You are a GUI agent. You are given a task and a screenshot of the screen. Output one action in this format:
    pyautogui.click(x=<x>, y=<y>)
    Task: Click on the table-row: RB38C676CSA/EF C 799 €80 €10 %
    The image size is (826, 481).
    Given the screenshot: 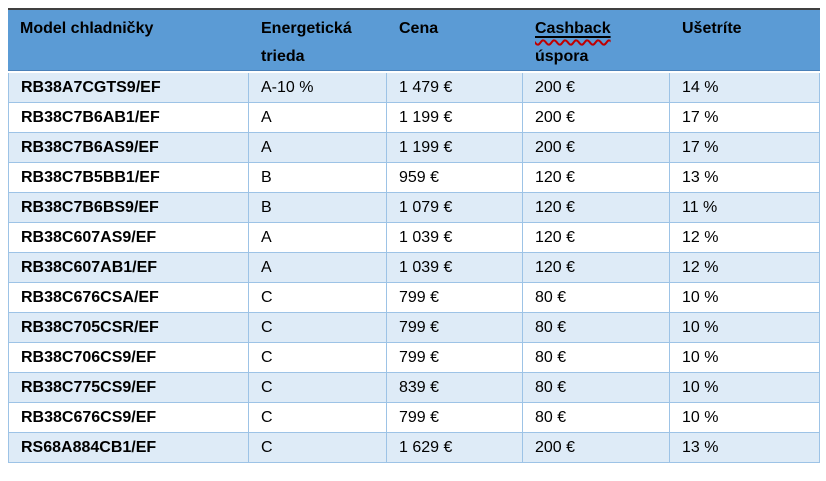 What is the action you would take?
    pyautogui.click(x=414, y=298)
    